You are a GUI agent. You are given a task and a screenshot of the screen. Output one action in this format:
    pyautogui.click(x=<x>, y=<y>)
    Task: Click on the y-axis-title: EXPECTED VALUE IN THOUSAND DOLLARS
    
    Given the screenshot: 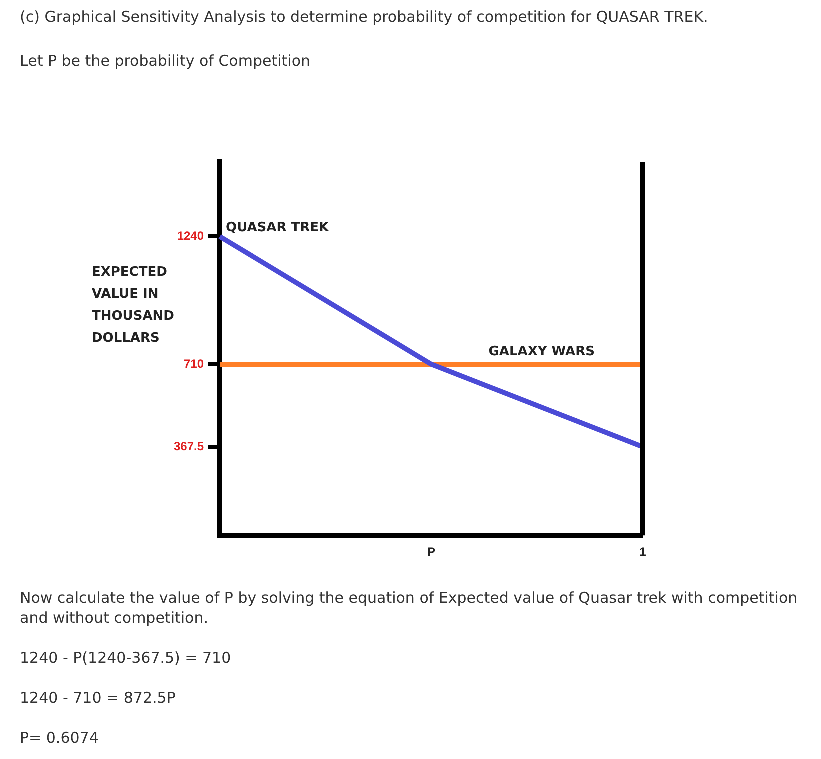 What is the action you would take?
    pyautogui.click(x=134, y=306)
    